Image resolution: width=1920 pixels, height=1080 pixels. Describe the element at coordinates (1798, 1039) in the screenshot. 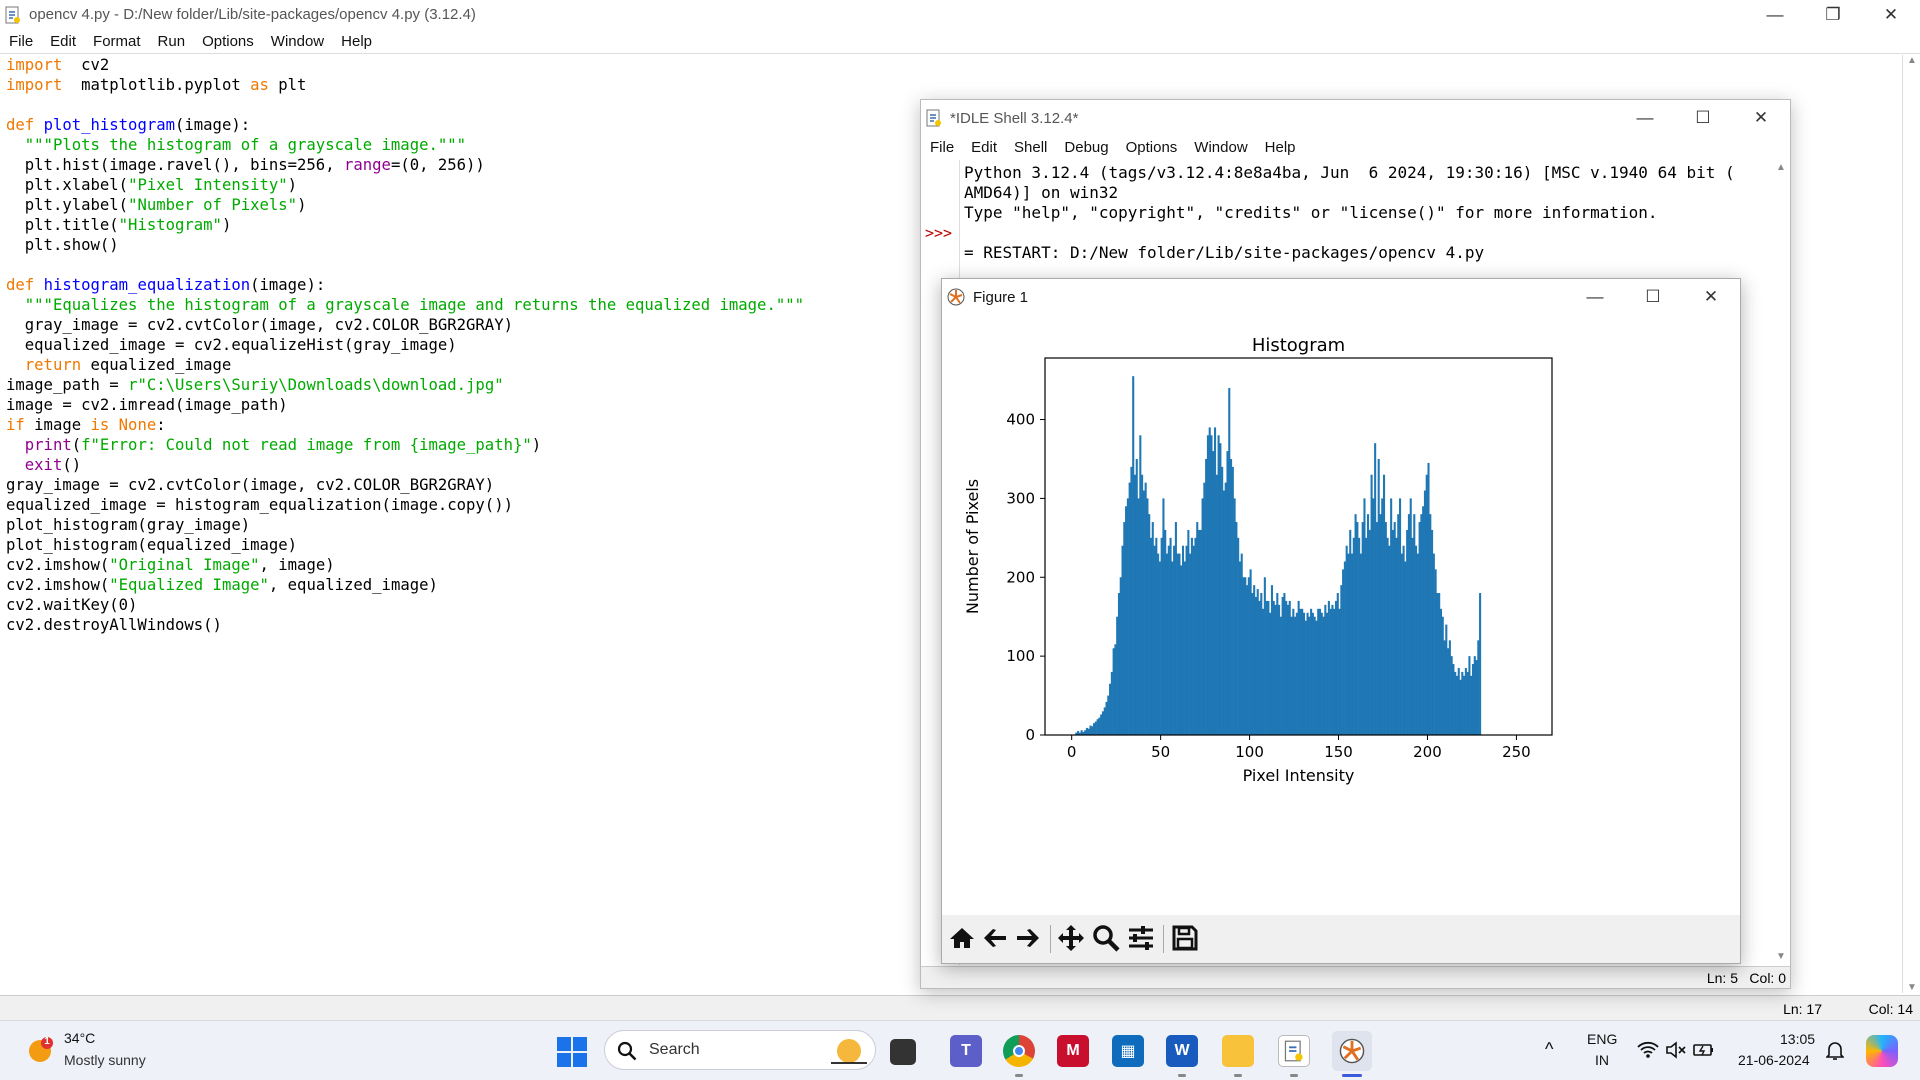

I see `clock-time: 13:05` at that location.